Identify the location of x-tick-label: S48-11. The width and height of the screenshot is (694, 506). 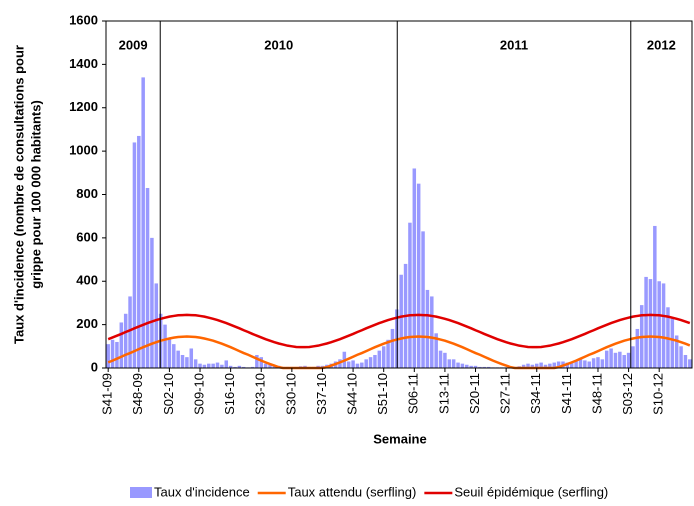
(596, 393).